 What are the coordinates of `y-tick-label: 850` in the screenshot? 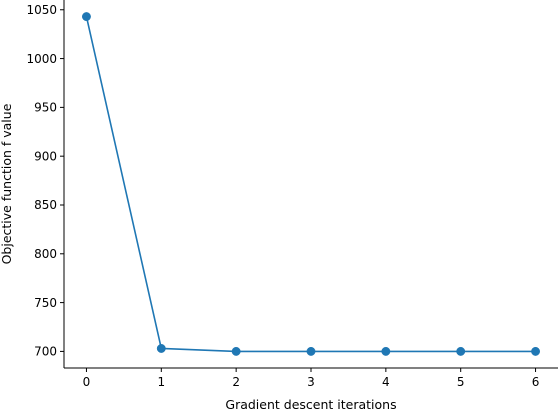 It's located at (45, 205).